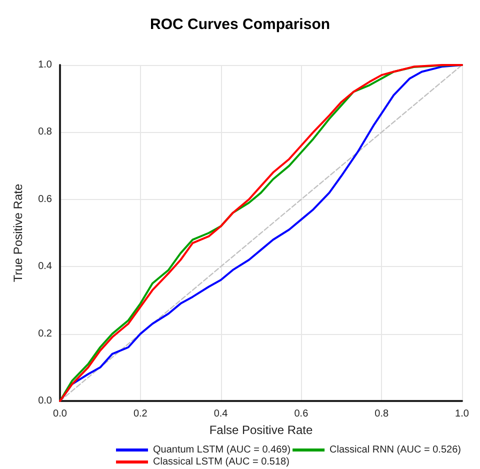 Image resolution: width=480 pixels, height=469 pixels. Describe the element at coordinates (395, 450) in the screenshot. I see `legend-label: Classical RNN (AUC = 0.526)` at that location.